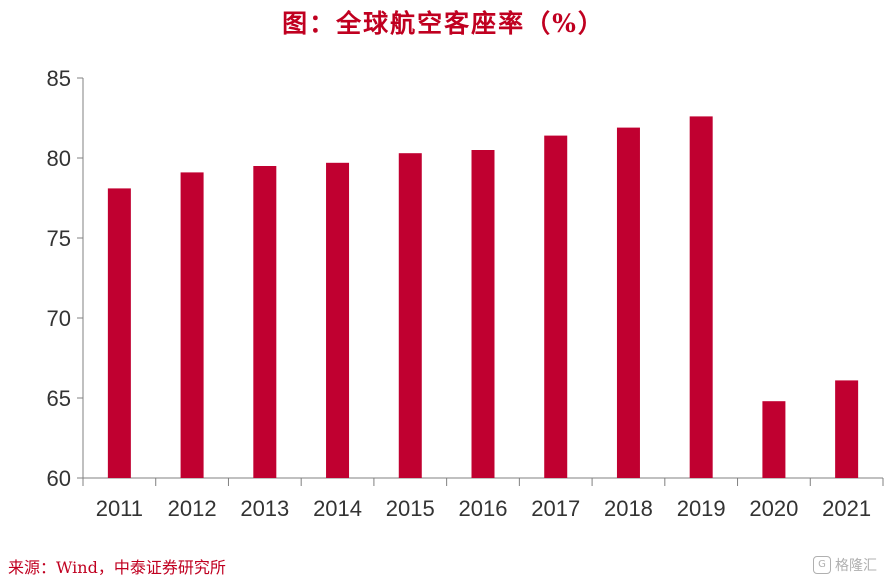  Describe the element at coordinates (192, 508) in the screenshot. I see `x-tick-label: 2012` at that location.